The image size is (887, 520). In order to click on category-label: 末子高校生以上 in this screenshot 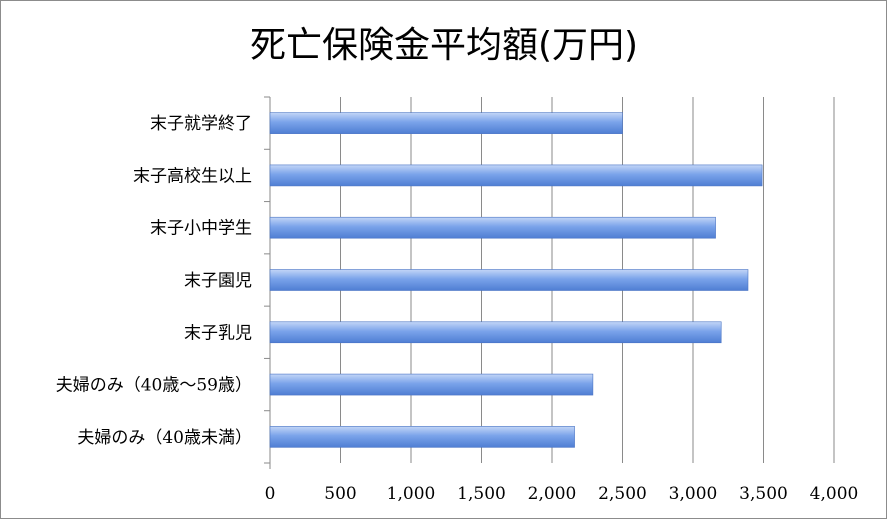, I will do `click(192, 176)`.